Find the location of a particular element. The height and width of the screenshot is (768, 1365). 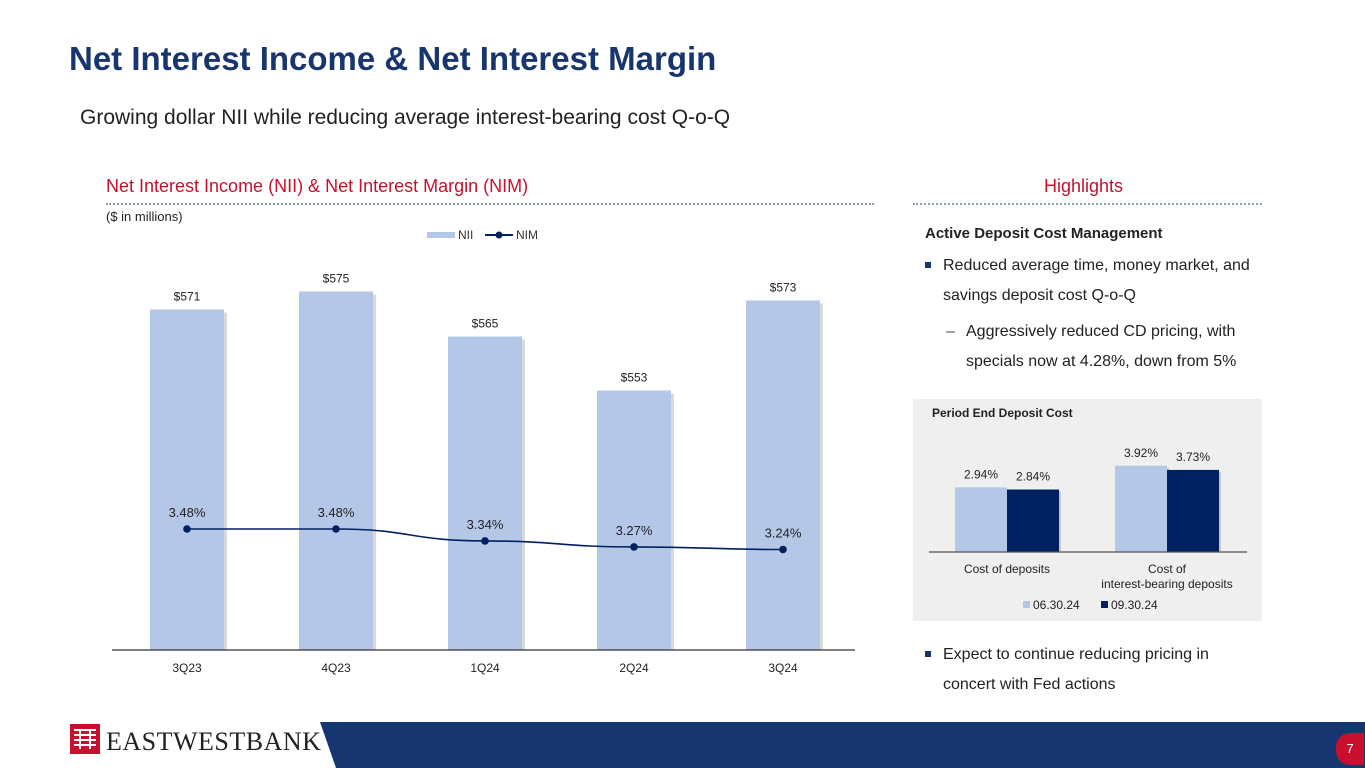

chart-legend: NII NIM is located at coordinates (482, 235).